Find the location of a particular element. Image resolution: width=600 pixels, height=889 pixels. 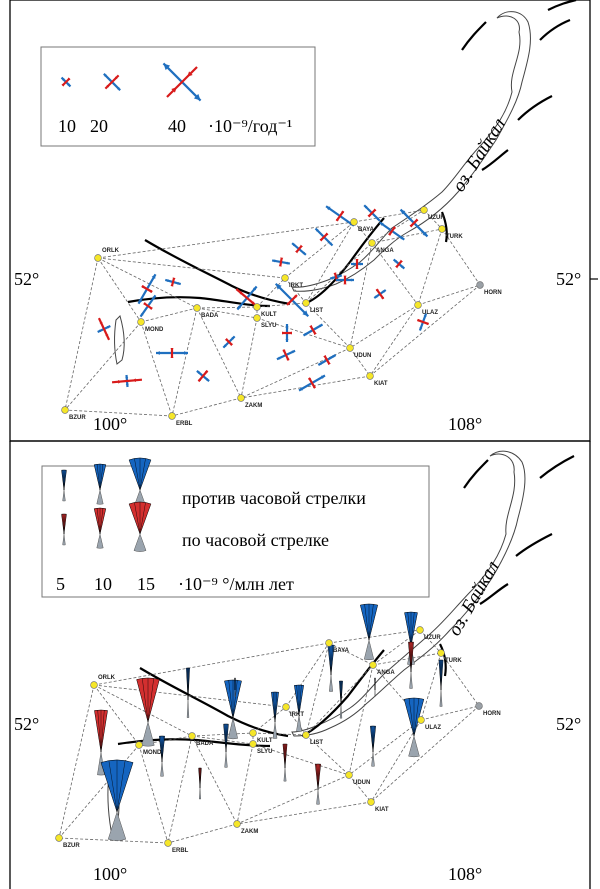

strain-crosses is located at coordinates (263, 298).